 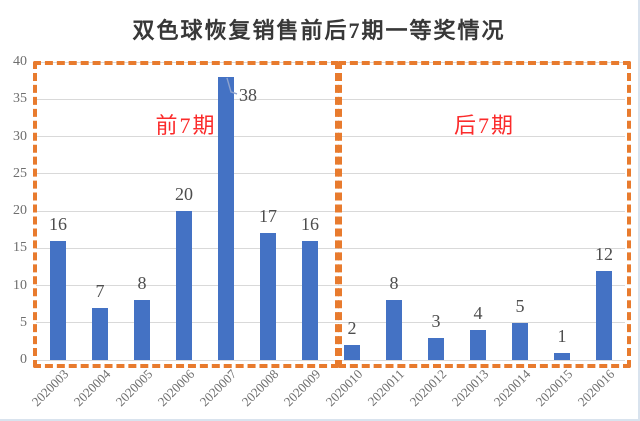 I want to click on y-axis-label: 40, so click(x=20, y=61).